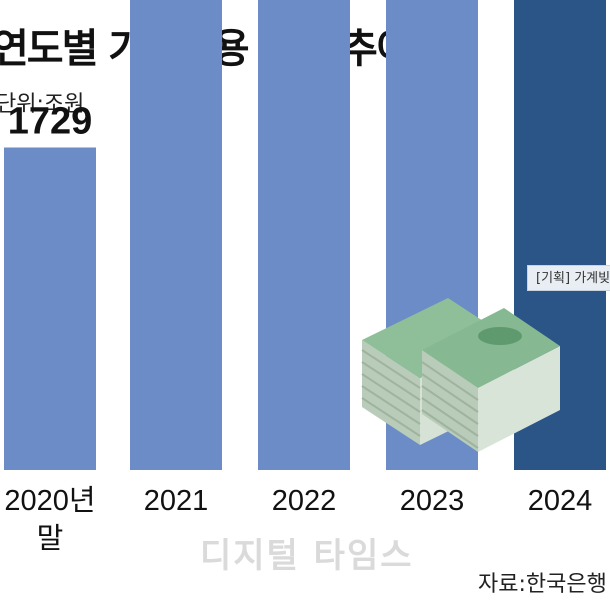  Describe the element at coordinates (176, 501) in the screenshot. I see `x-tick-label-1: 2021` at that location.